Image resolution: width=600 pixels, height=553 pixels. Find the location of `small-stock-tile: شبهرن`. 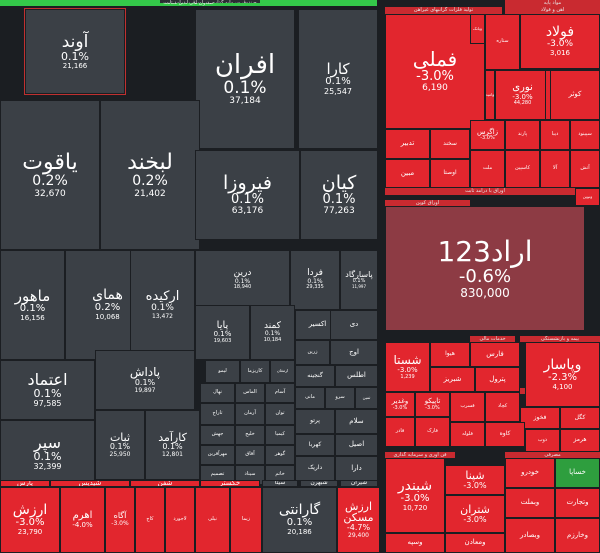

small-stock-tile: شبهرن is located at coordinates (319, 483).